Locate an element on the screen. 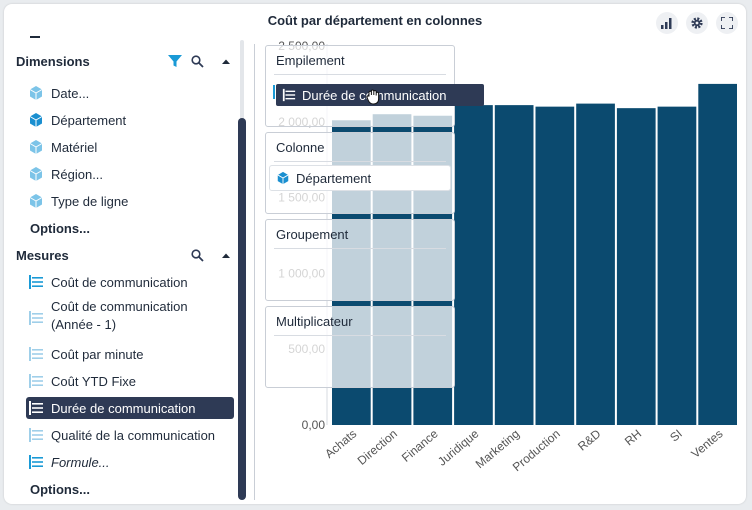  bar-production is located at coordinates (555, 265).